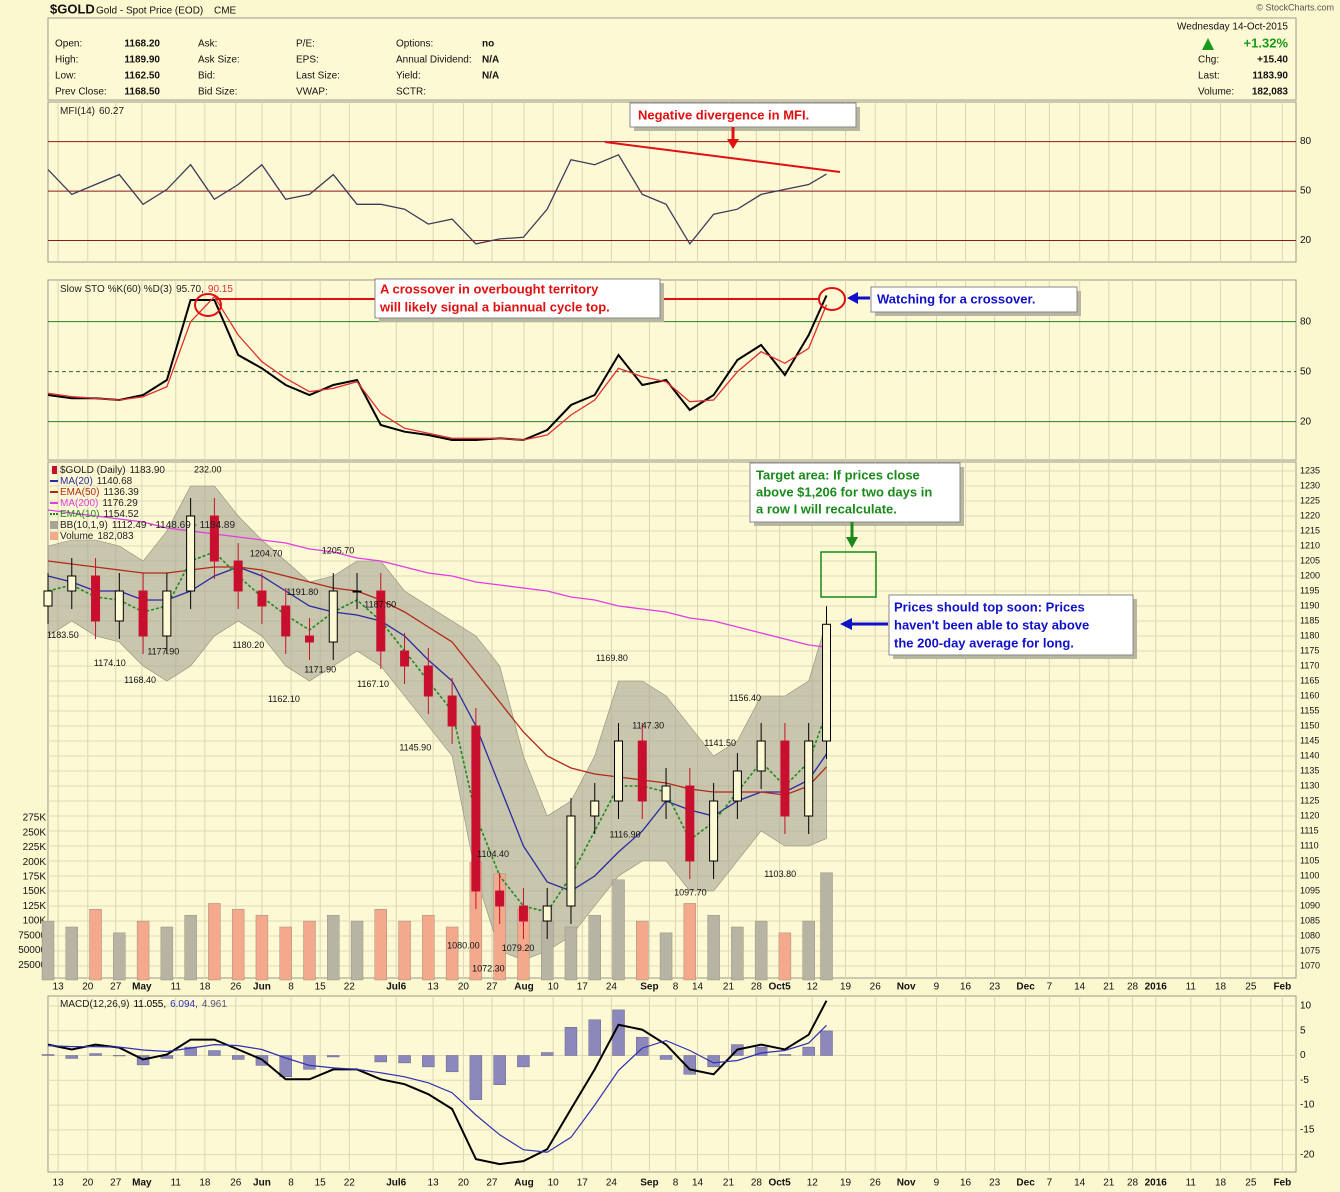 The image size is (1340, 1192). What do you see at coordinates (1310, 470) in the screenshot?
I see `y-tick-label: 1235` at bounding box center [1310, 470].